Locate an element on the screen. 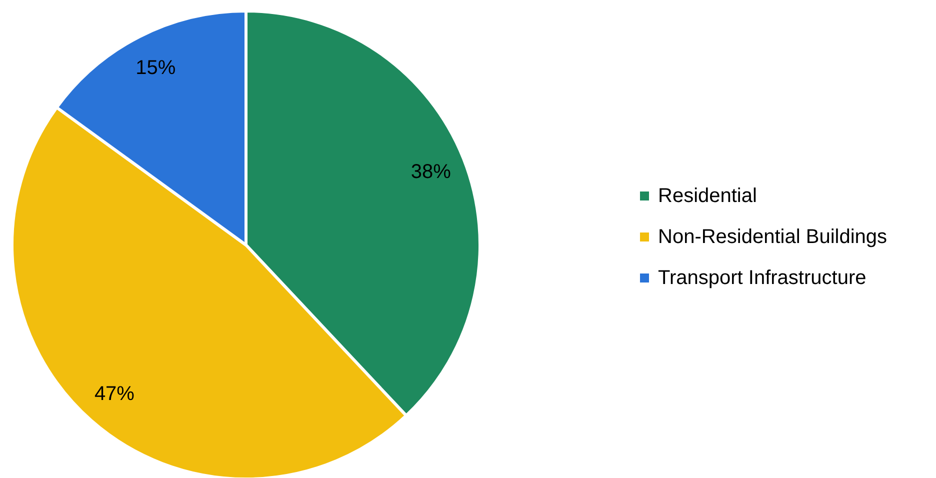  data-label: 15% is located at coordinates (156, 67).